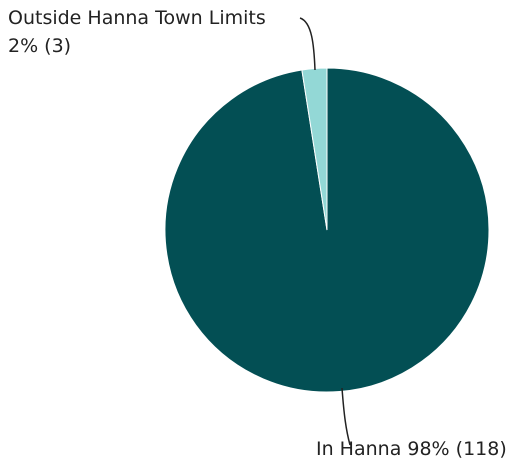  Describe the element at coordinates (137, 18) in the screenshot. I see `label-outside-hanna-name: Outside Hanna Town Limits` at that location.